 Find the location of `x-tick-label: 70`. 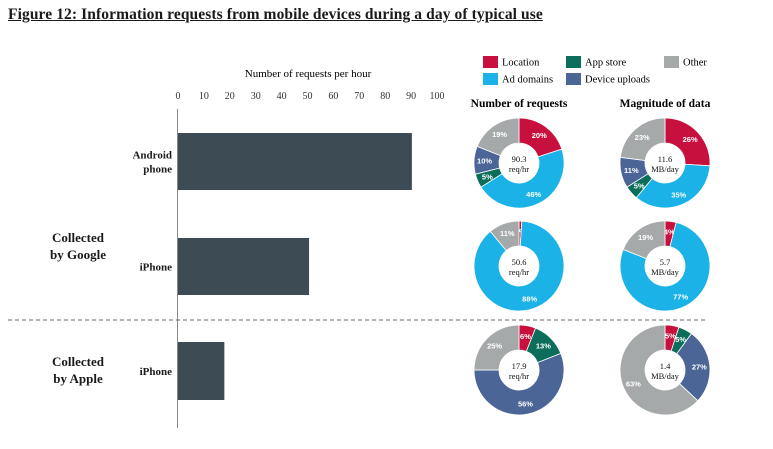

x-tick-label: 70 is located at coordinates (359, 96).